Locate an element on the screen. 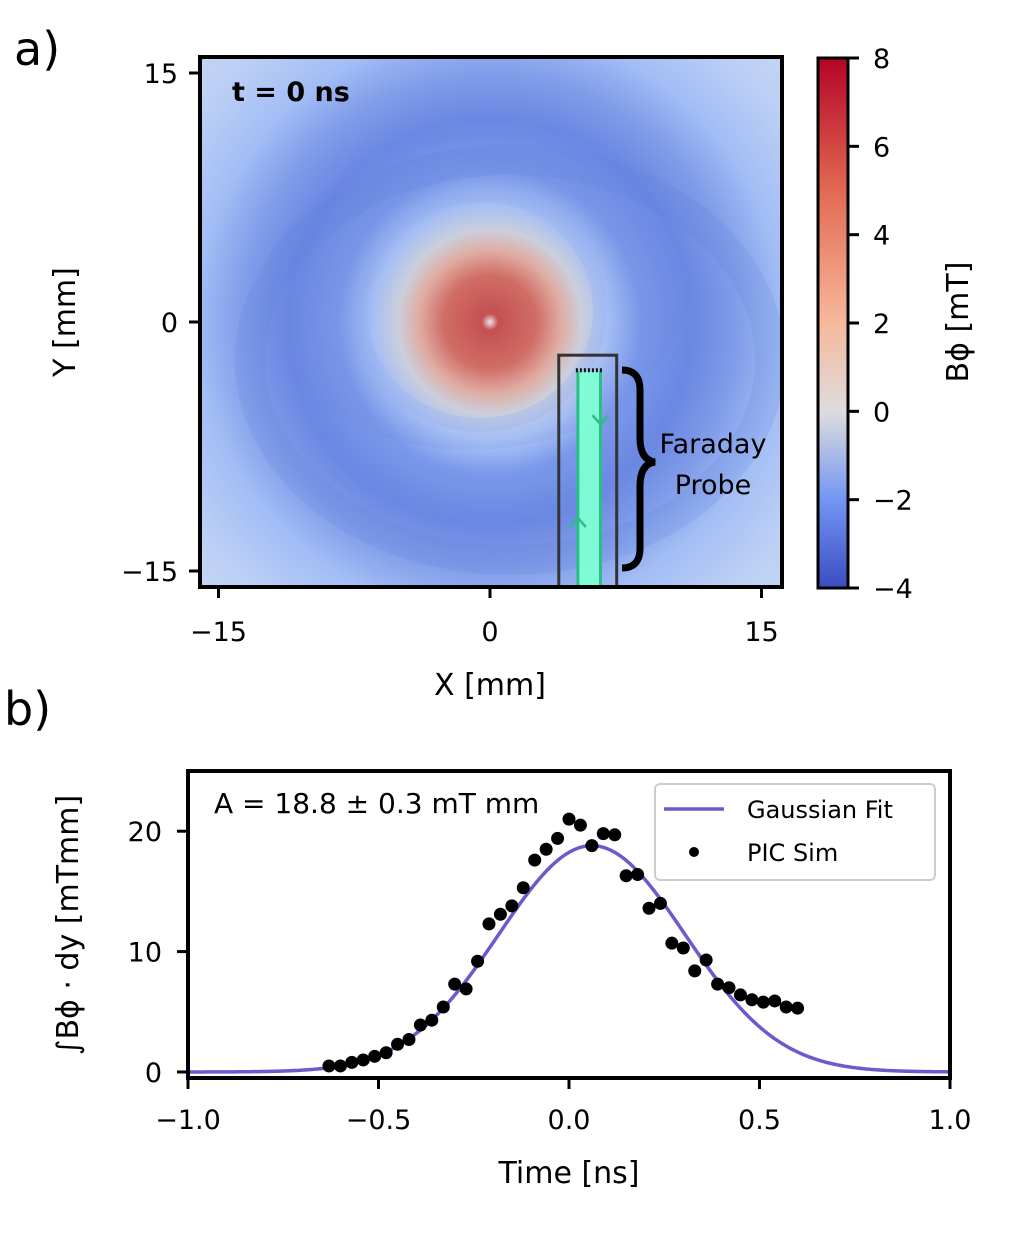 The width and height of the screenshot is (1020, 1245). legend-dot-swatch is located at coordinates (694, 852).